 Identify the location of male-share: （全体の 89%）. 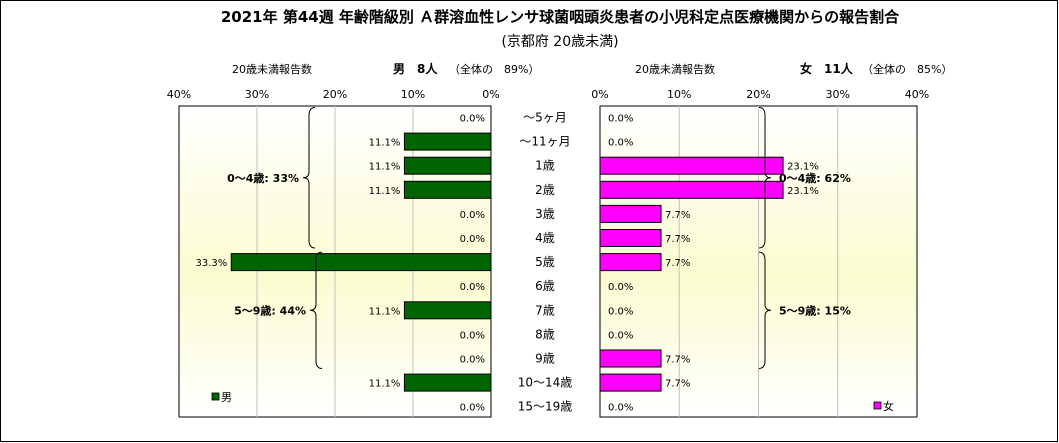
(494, 69).